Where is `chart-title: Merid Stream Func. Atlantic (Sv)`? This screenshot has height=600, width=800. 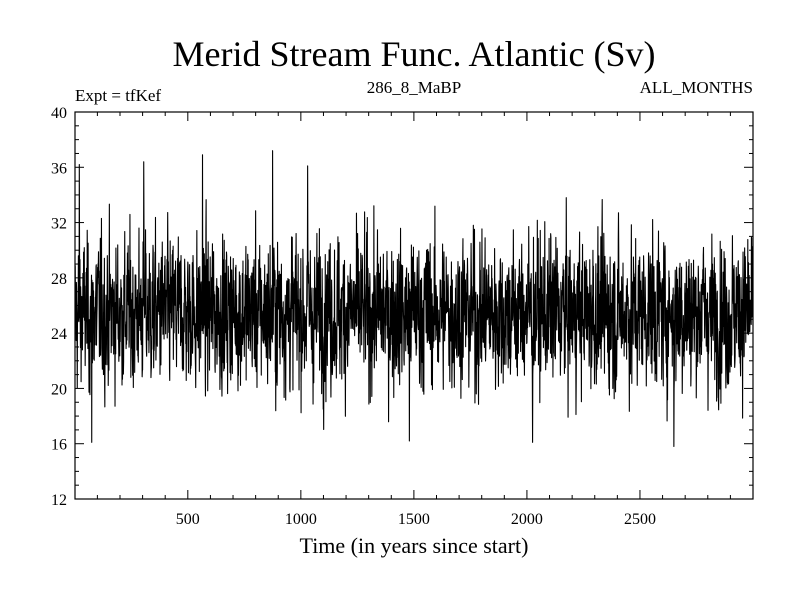 chart-title: Merid Stream Func. Atlantic (Sv) is located at coordinates (414, 54).